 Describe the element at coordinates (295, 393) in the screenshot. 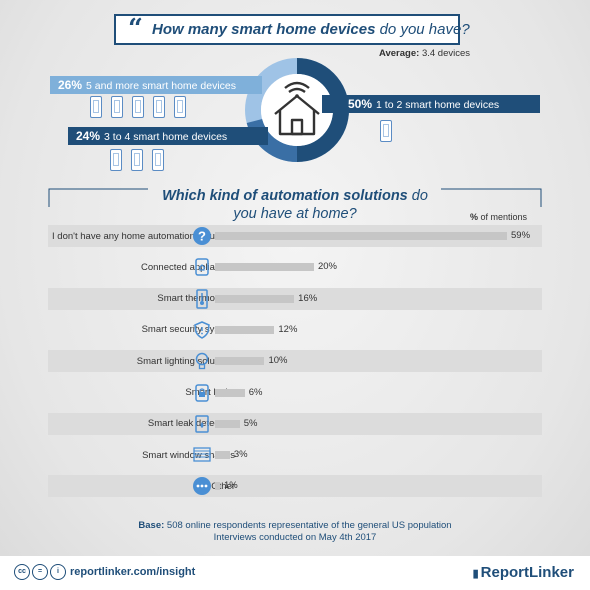

I see `chart-row: Smart locks 6%` at that location.